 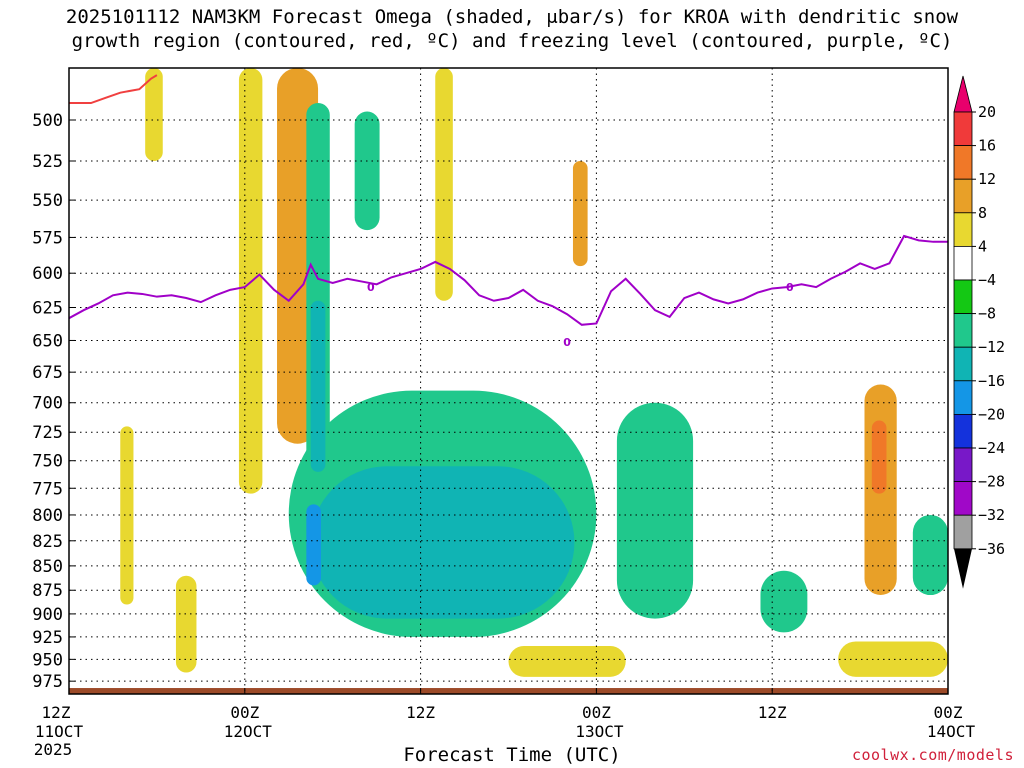 What do you see at coordinates (951, 731) in the screenshot?
I see `x-tick-date-label: 14OCT` at bounding box center [951, 731].